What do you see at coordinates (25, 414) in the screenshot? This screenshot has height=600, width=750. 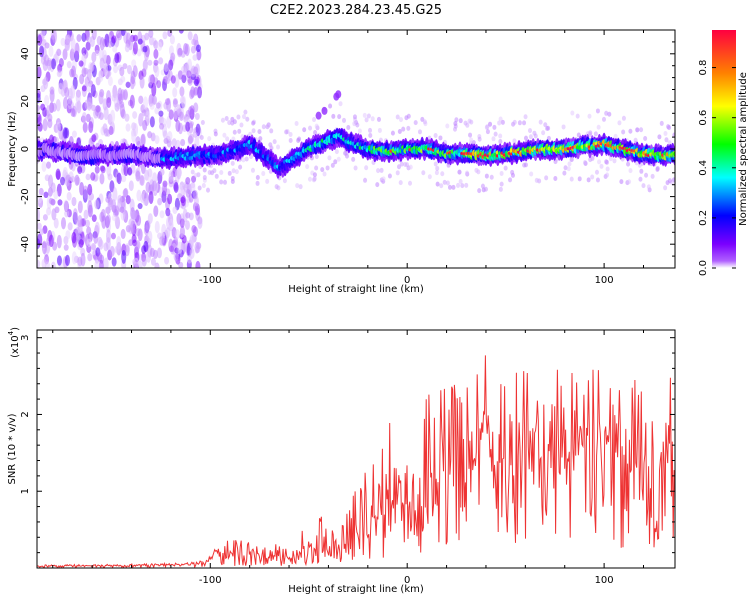 I see `y-tick-label: 2` at bounding box center [25, 414].